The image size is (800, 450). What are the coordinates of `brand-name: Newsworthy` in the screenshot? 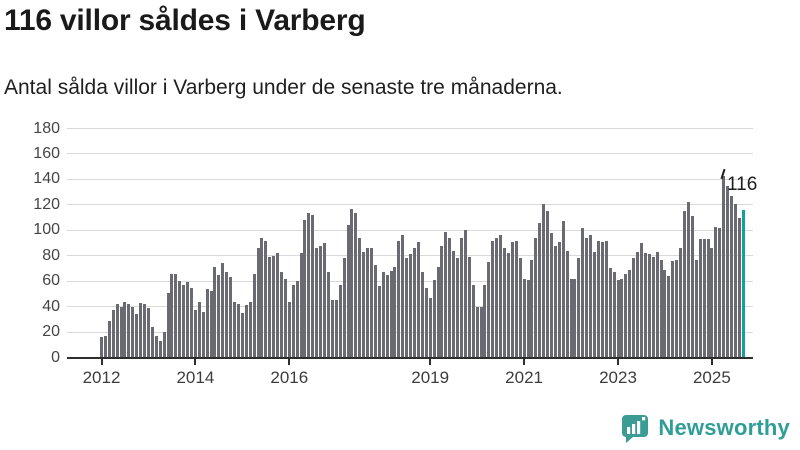 It's located at (724, 427).